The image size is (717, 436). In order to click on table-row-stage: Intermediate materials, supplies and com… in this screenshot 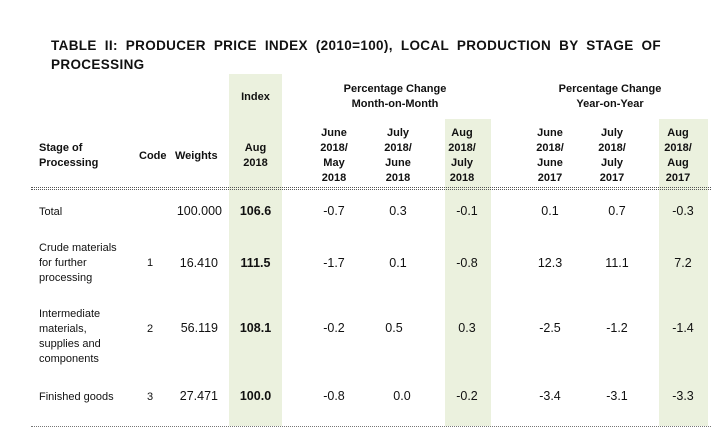, I will do `click(70, 336)`.